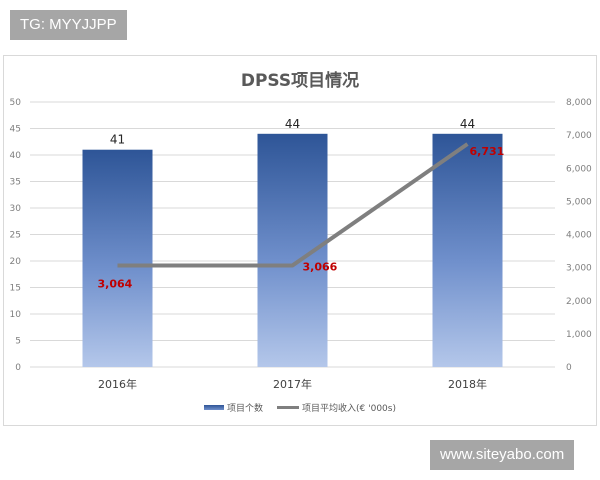  Describe the element at coordinates (15, 183) in the screenshot. I see `left-tick-label: 35` at that location.